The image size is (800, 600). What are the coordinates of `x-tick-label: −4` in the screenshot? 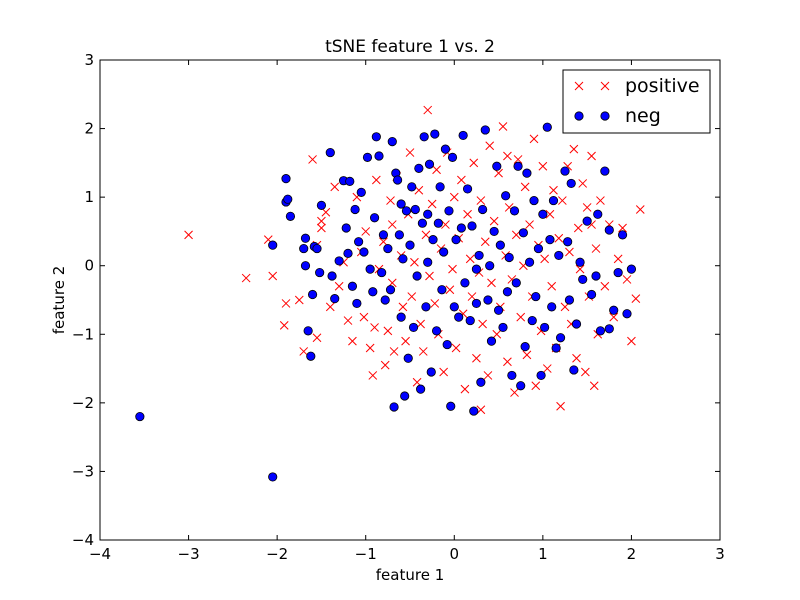 It's located at (100, 554).